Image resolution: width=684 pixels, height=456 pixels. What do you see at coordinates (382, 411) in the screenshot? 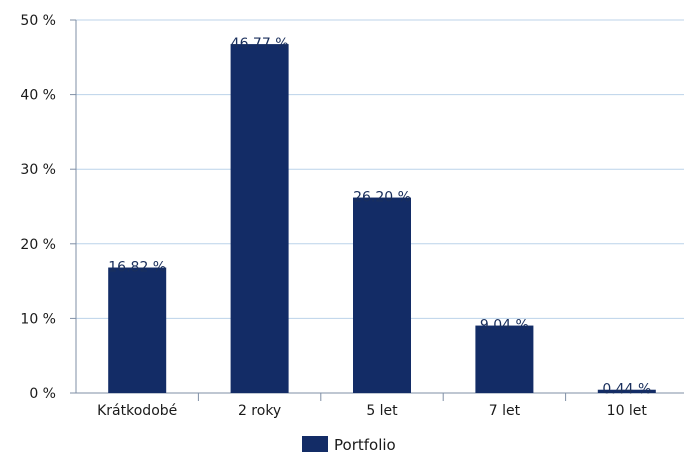
I see `x-tick-label: 5 let` at bounding box center [382, 411].